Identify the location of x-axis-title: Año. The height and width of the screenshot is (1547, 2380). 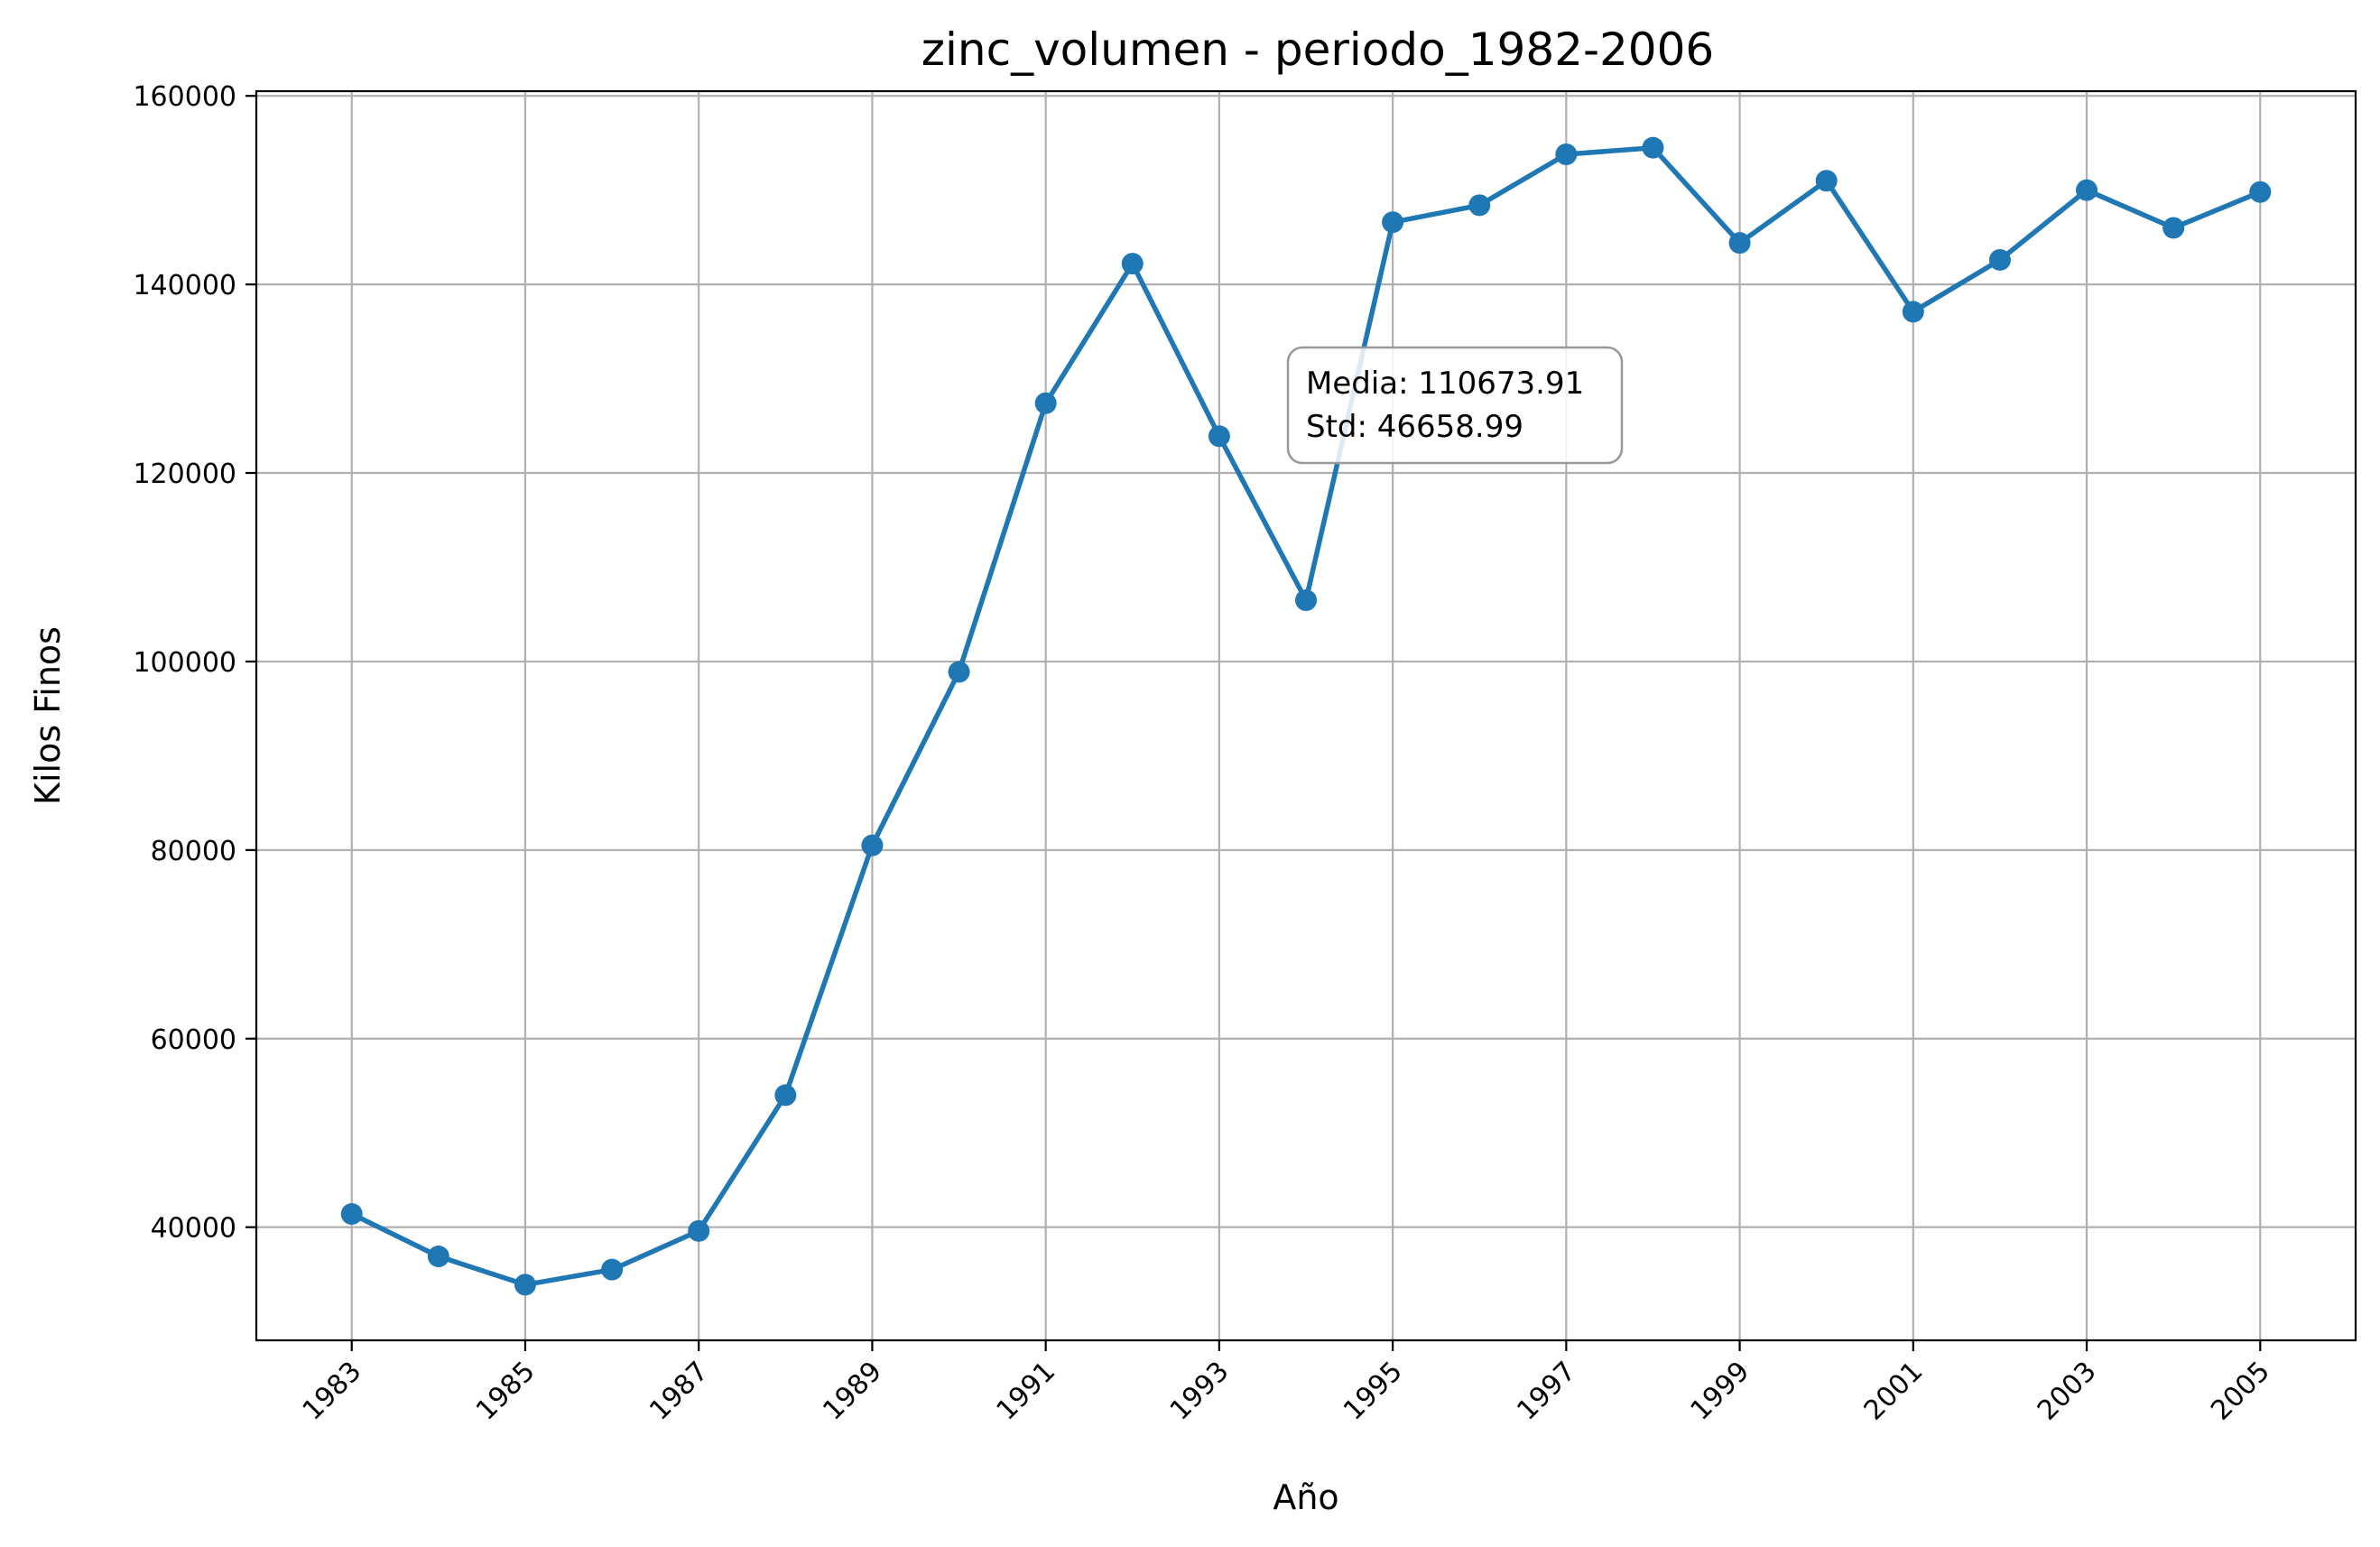
(1306, 1498).